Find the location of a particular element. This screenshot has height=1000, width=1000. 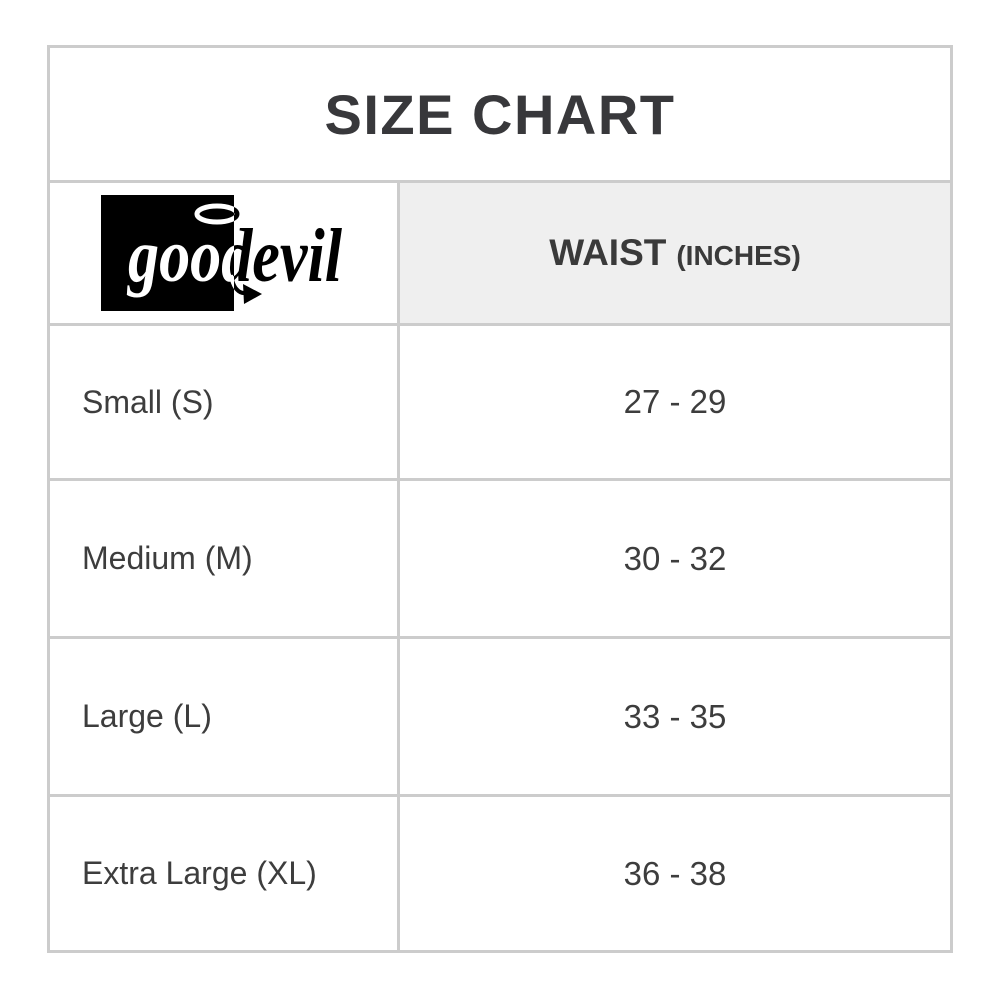

waist-value-medium: 30 - 32 is located at coordinates (675, 558).